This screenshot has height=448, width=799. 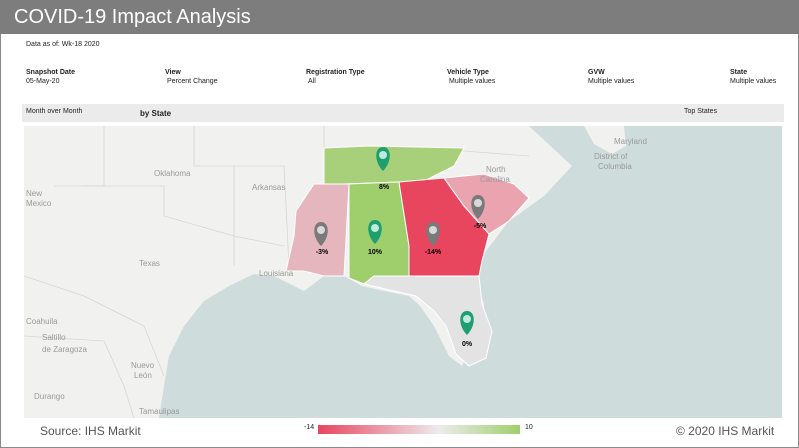 I want to click on label-new-mexico-1: New, so click(x=34, y=193).